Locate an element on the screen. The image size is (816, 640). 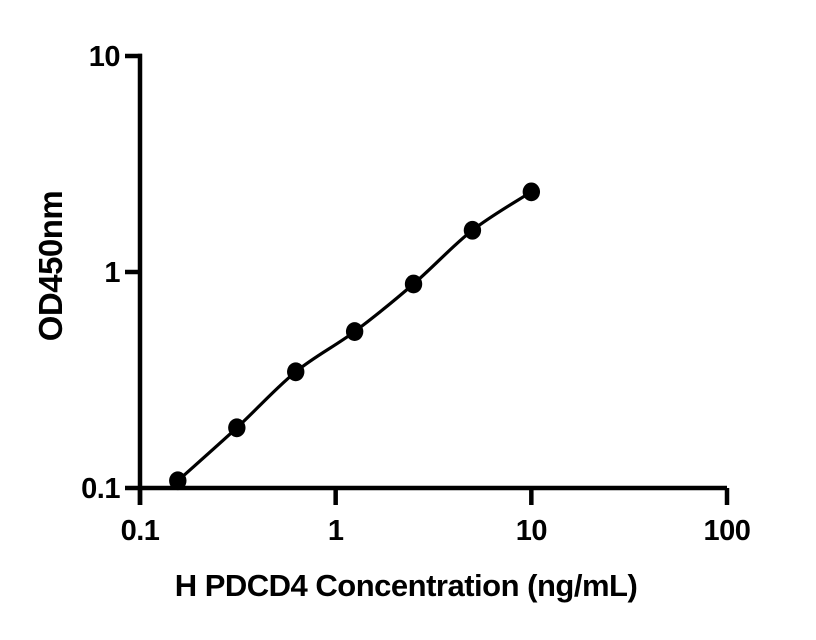
x-tick-label: 100 is located at coordinates (727, 531).